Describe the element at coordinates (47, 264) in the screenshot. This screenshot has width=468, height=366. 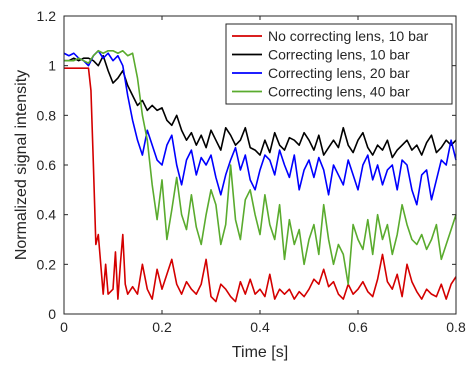
I see `y-tick-label: 0.2` at that location.